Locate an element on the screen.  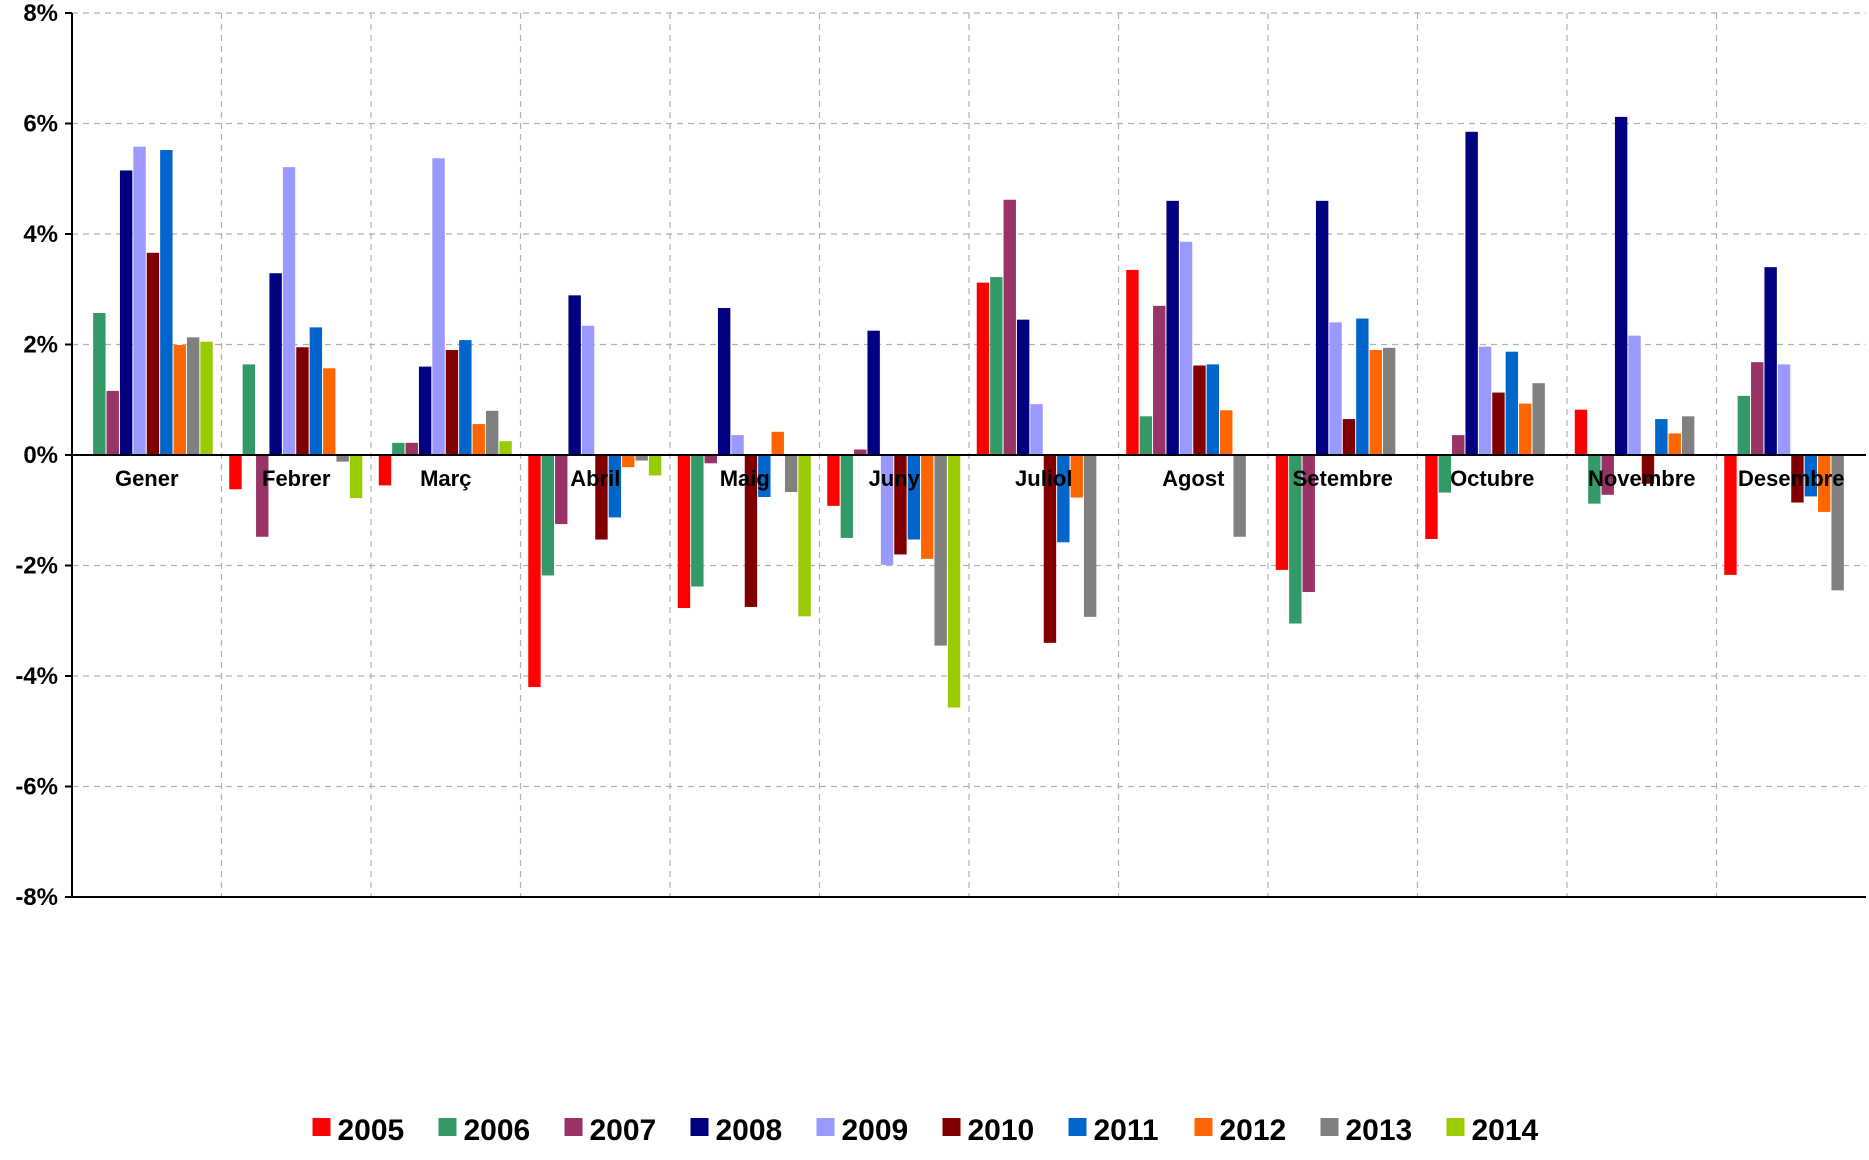
legend-entry-label: 2007 is located at coordinates (623, 1130).